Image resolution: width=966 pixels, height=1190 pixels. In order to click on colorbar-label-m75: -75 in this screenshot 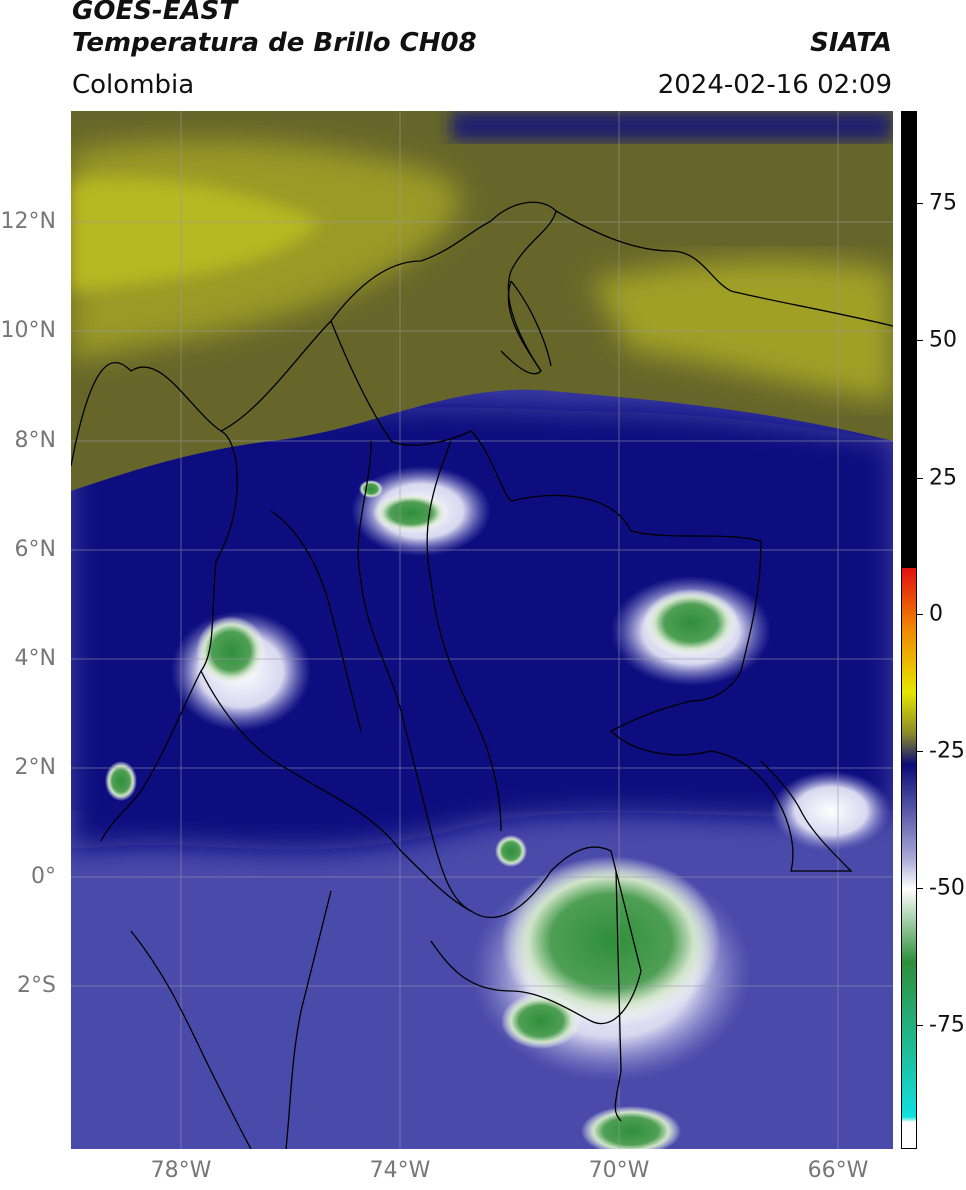, I will do `click(947, 1025)`.